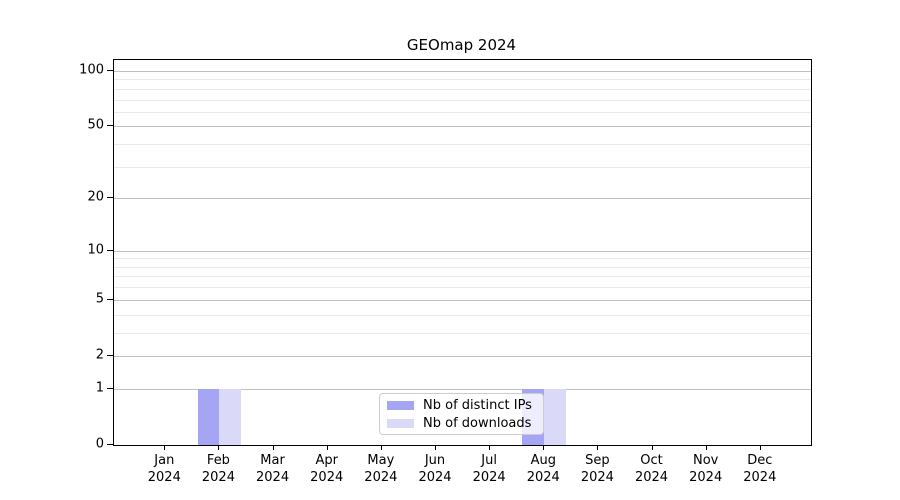 The image size is (900, 500). What do you see at coordinates (91, 70) in the screenshot?
I see `y-tick-label: 100` at bounding box center [91, 70].